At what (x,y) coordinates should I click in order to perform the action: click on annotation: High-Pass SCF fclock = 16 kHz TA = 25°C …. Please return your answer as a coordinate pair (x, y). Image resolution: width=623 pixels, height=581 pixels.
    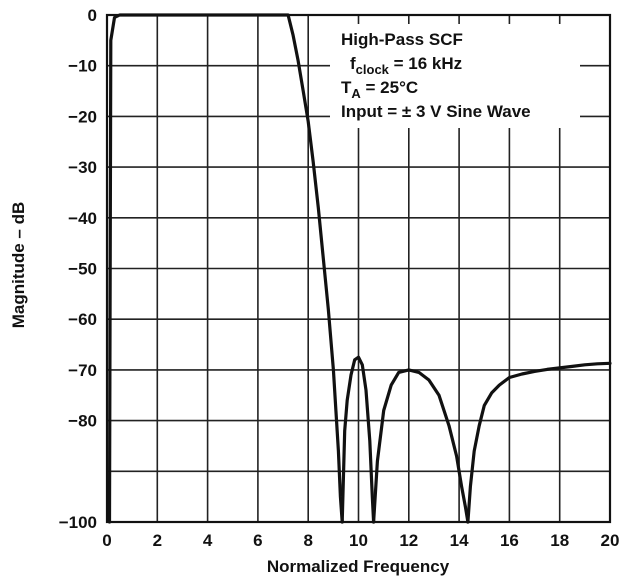
    Looking at the image, I should click on (436, 75).